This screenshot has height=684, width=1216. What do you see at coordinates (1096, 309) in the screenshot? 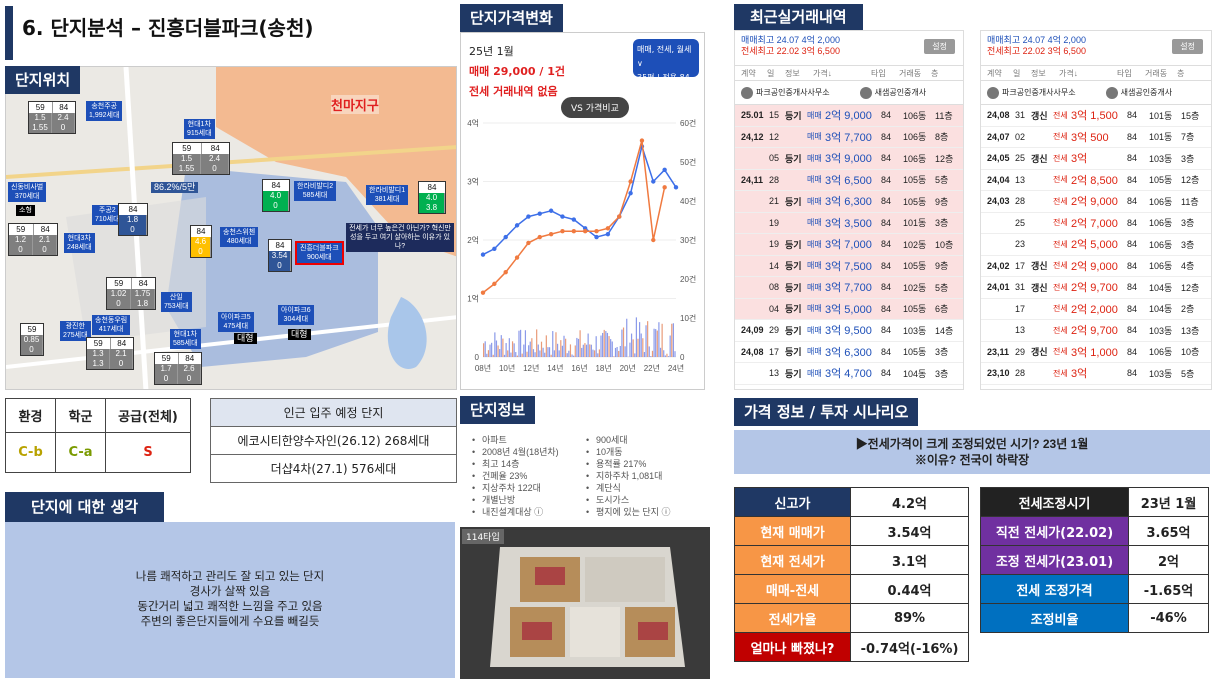
I see `trade-row: 17 전세 2억 2,000 84 104동 2층` at bounding box center [1096, 309].